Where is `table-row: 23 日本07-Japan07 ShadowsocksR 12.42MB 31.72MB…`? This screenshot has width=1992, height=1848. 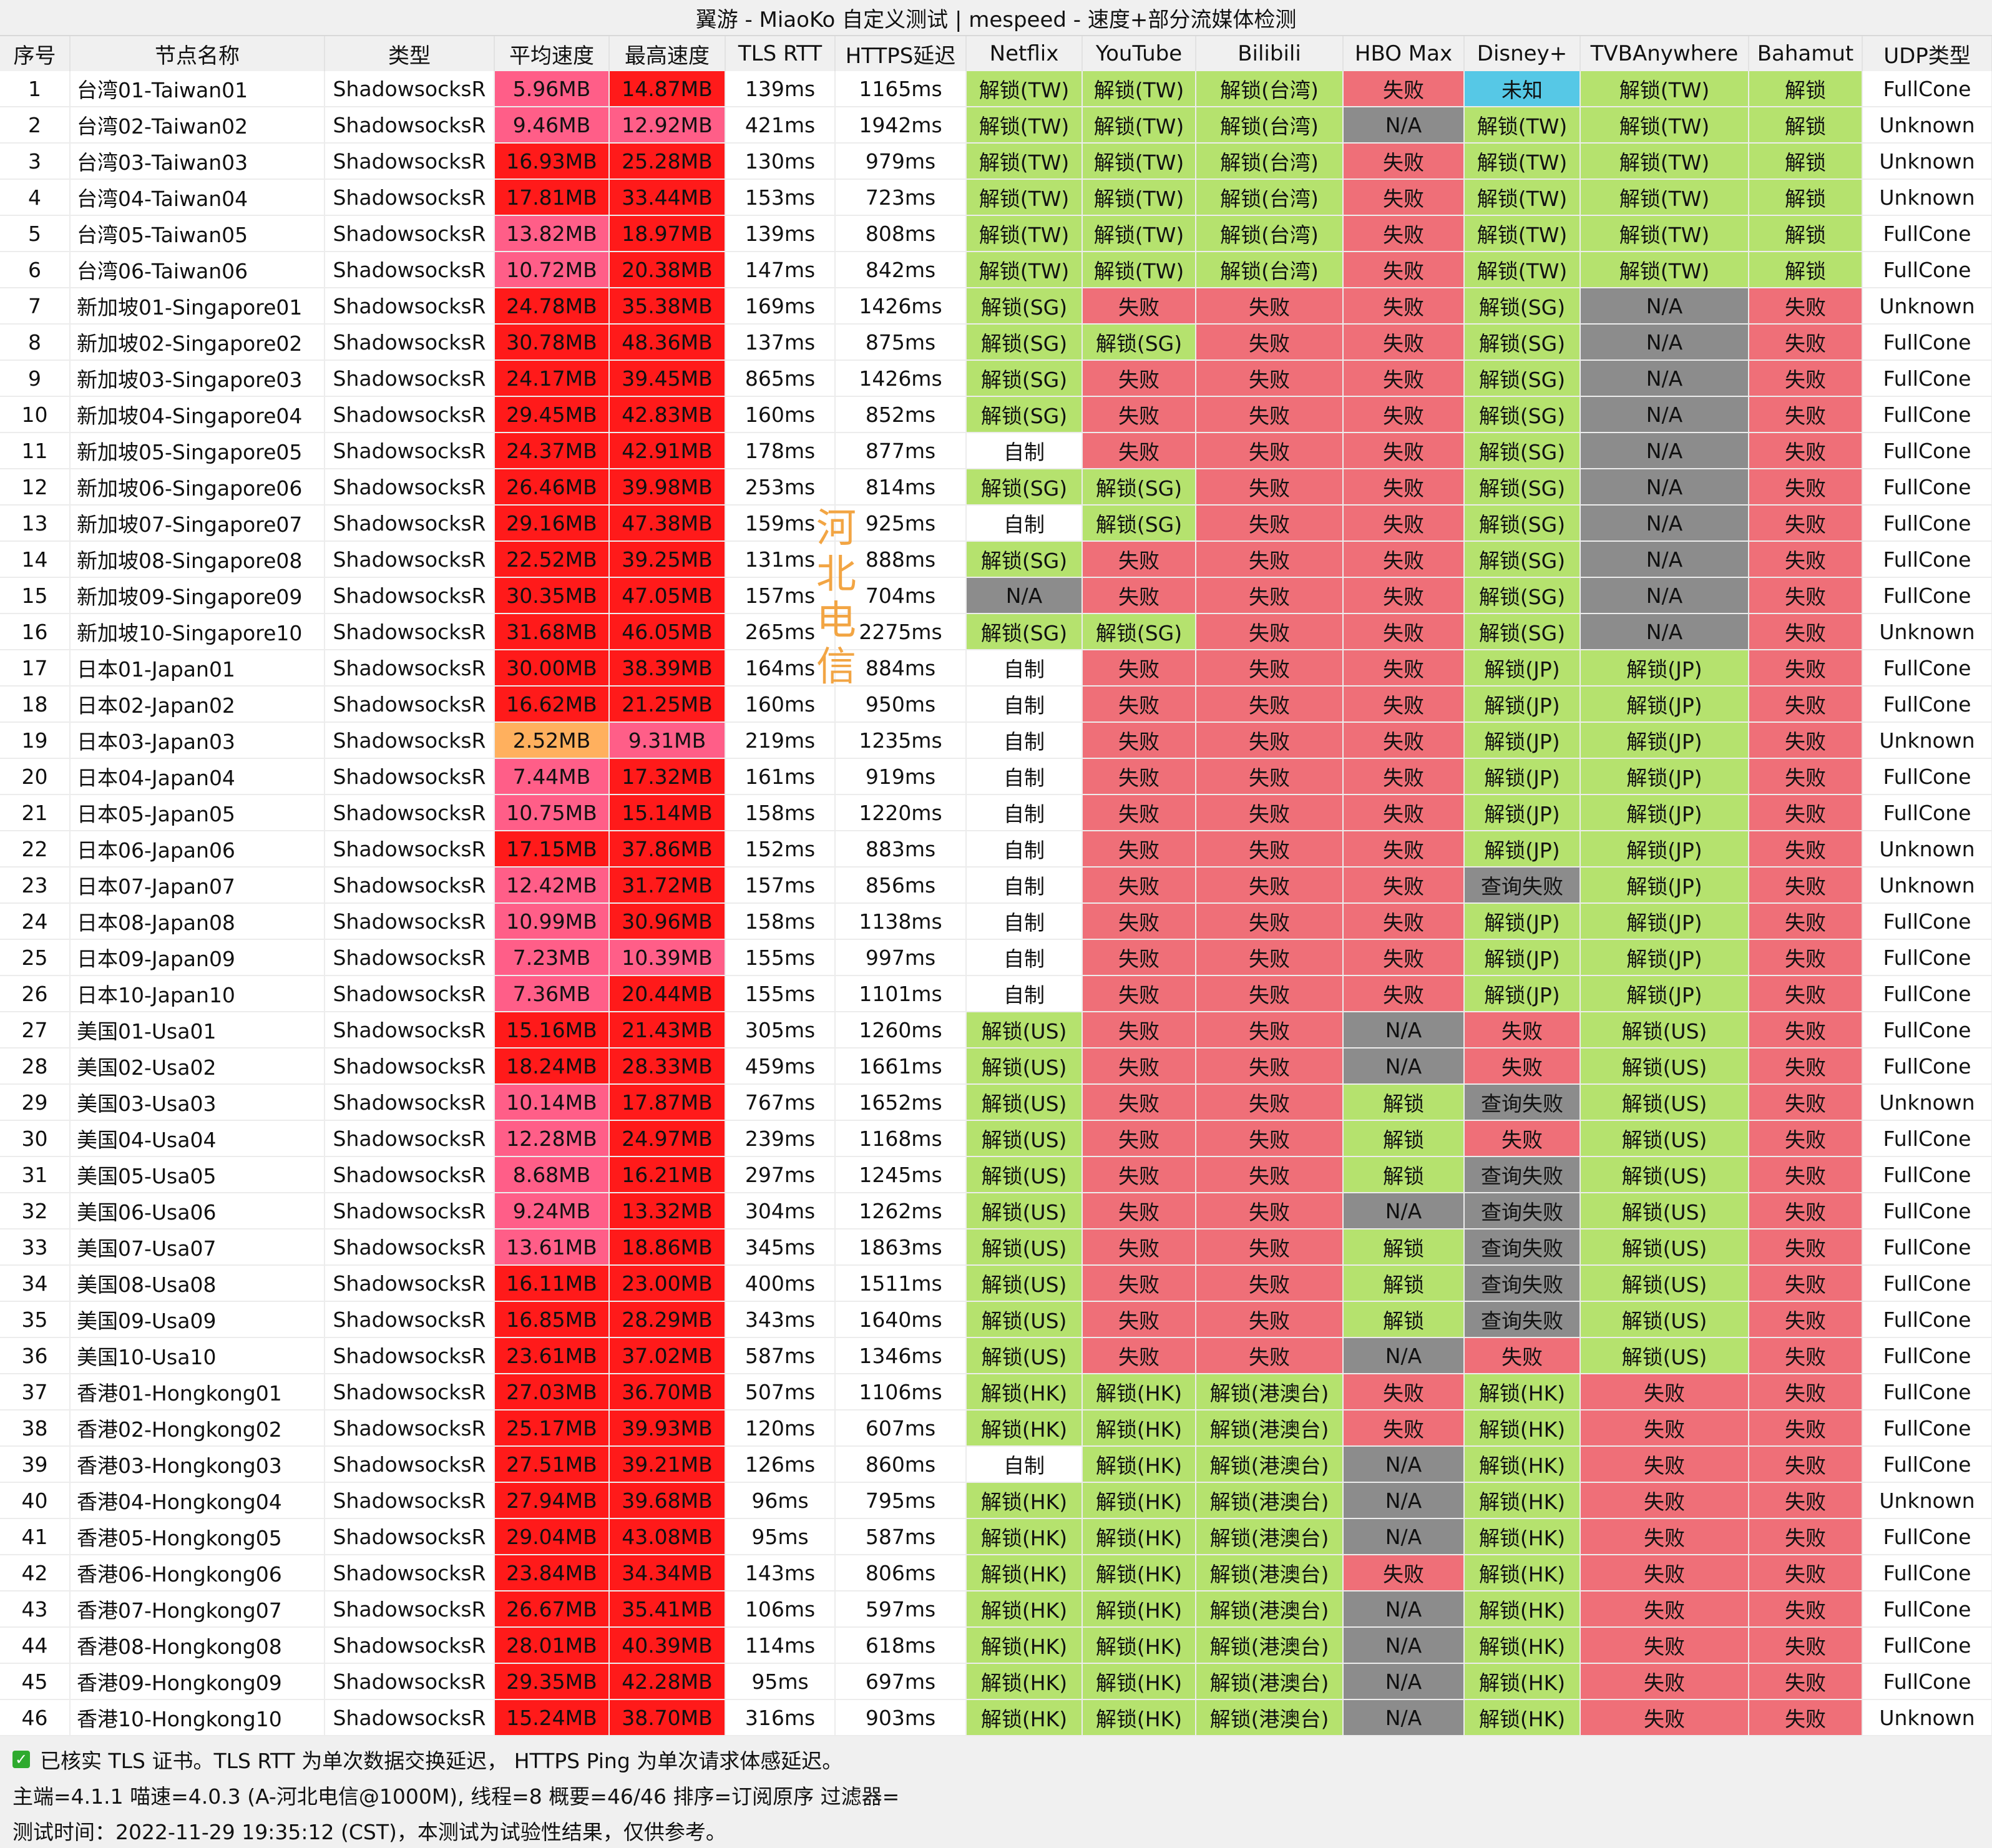
table-row: 23 日本07-Japan07 ShadowsocksR 12.42MB 31.72MB… is located at coordinates (996, 885).